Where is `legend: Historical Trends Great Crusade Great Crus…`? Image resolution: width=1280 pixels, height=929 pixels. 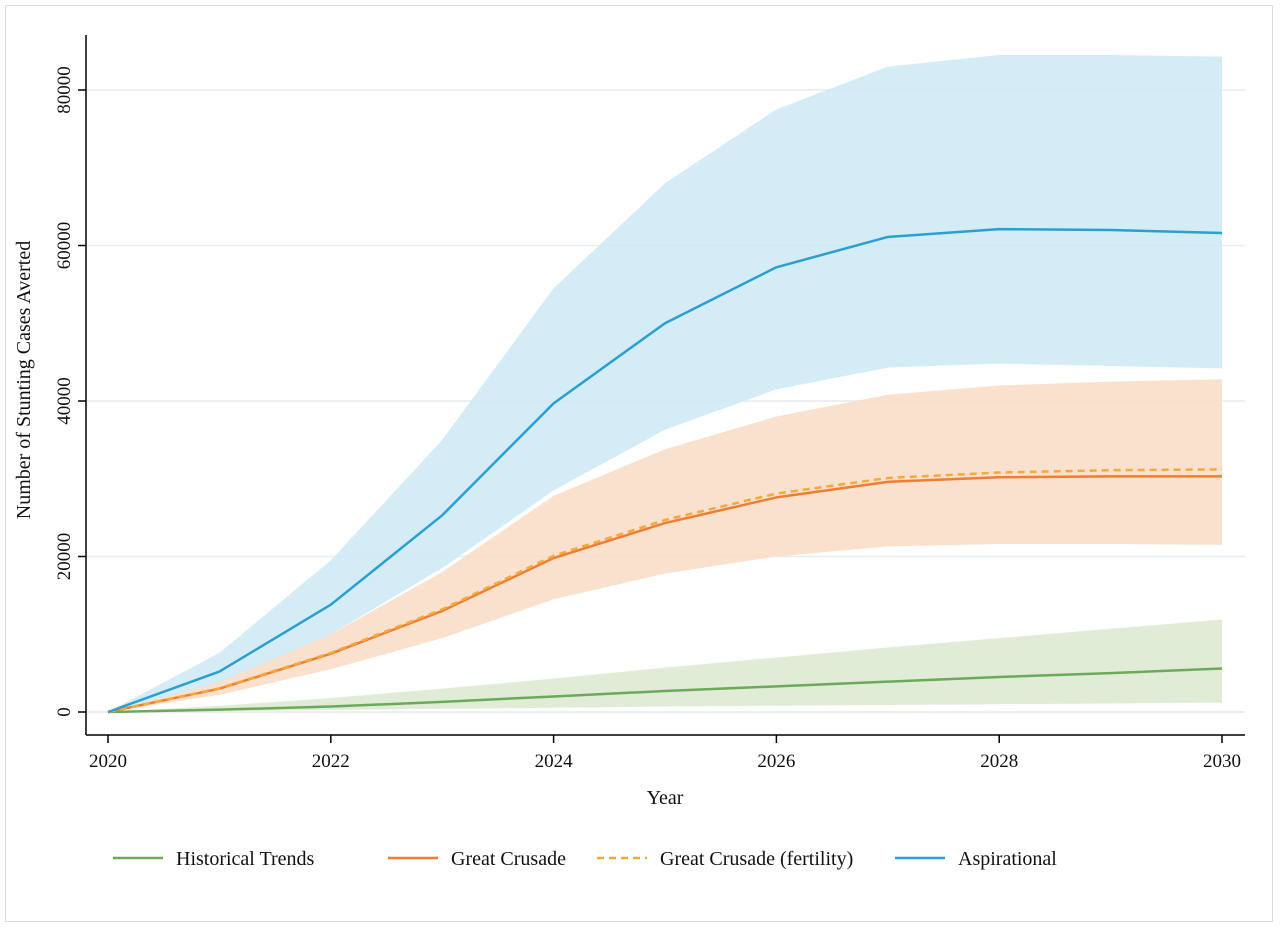
legend: Historical Trends Great Crusade Great Crus… is located at coordinates (585, 859).